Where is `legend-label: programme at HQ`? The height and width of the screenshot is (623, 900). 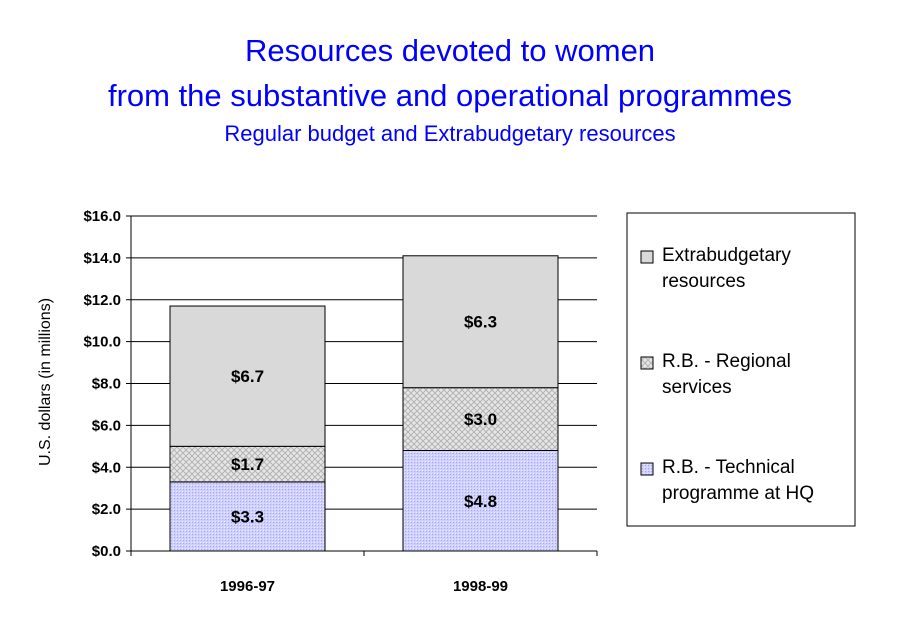 legend-label: programme at HQ is located at coordinates (738, 493).